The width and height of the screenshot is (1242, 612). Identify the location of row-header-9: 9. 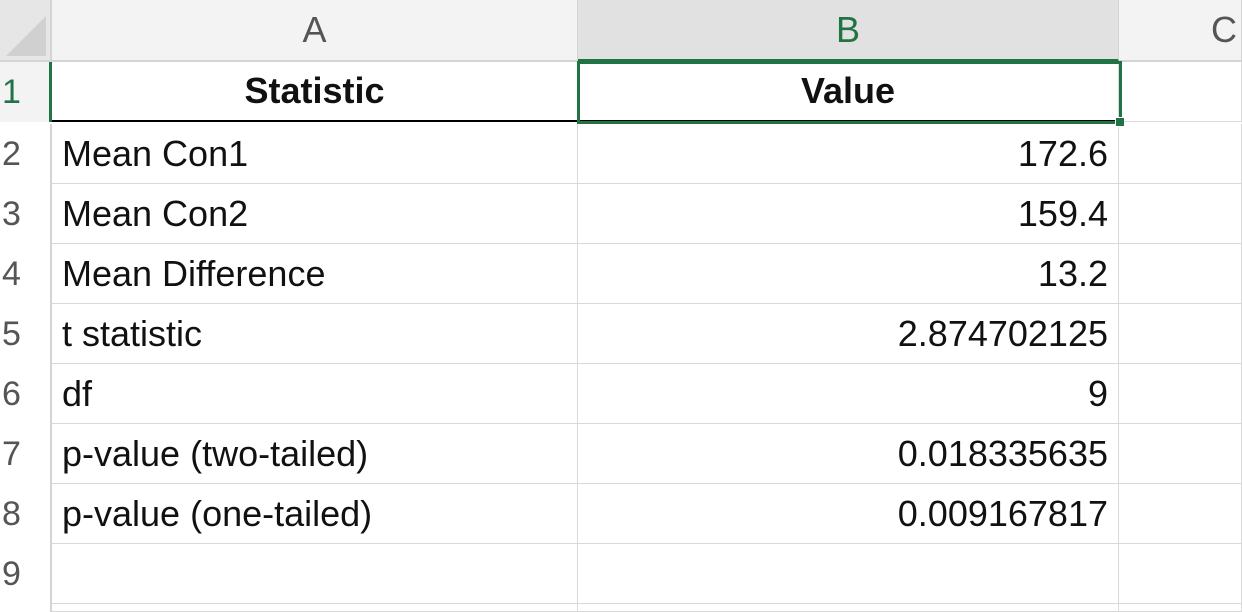
(26, 574).